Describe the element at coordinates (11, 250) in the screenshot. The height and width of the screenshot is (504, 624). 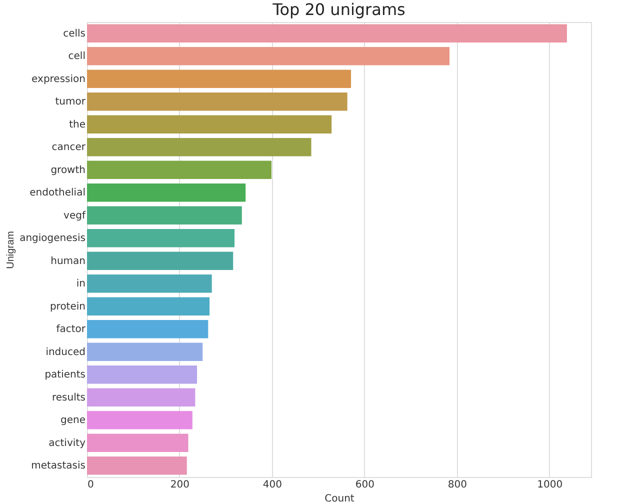
I see `y-axis-title: Unigram` at that location.